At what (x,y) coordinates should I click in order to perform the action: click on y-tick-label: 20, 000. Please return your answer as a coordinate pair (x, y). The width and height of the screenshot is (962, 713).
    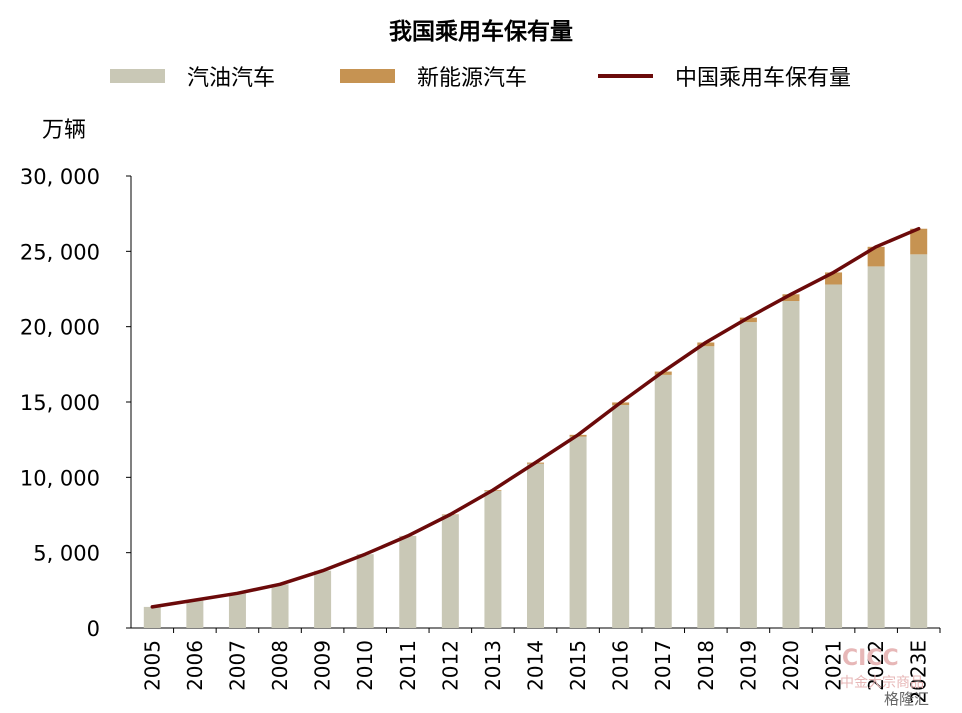
    Looking at the image, I should click on (60, 328).